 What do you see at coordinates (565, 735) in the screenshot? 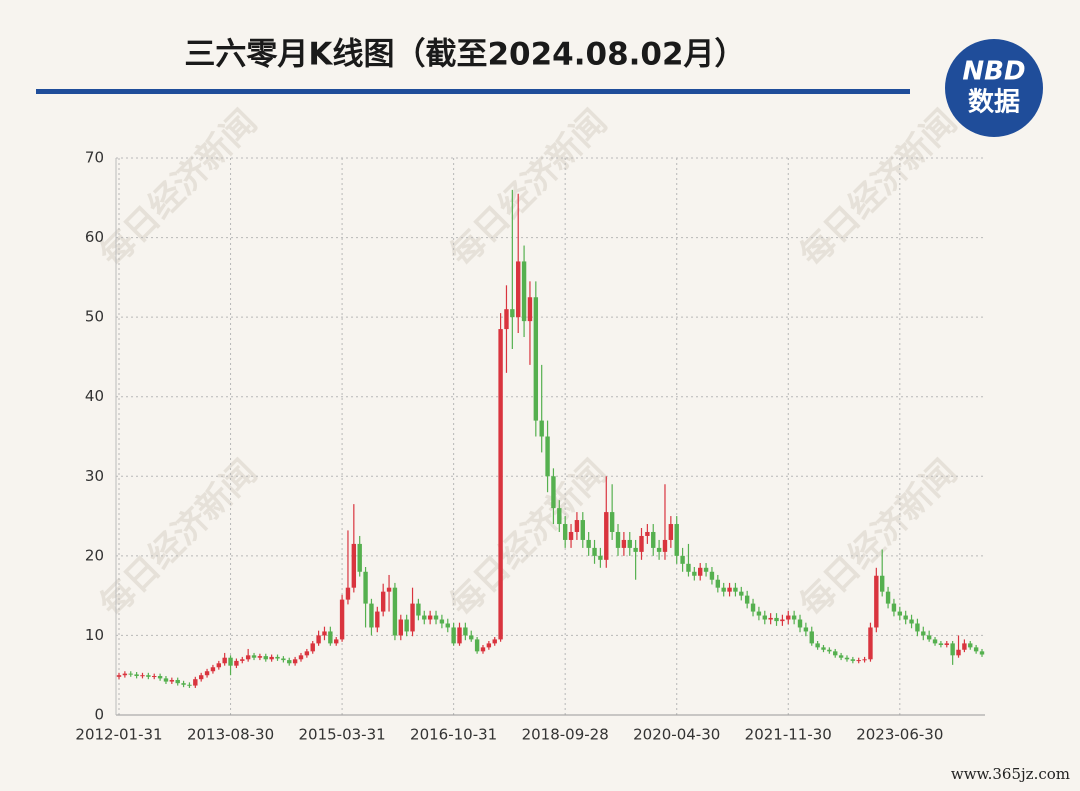
I see `x-tick-label: 2018-09-28` at bounding box center [565, 735].